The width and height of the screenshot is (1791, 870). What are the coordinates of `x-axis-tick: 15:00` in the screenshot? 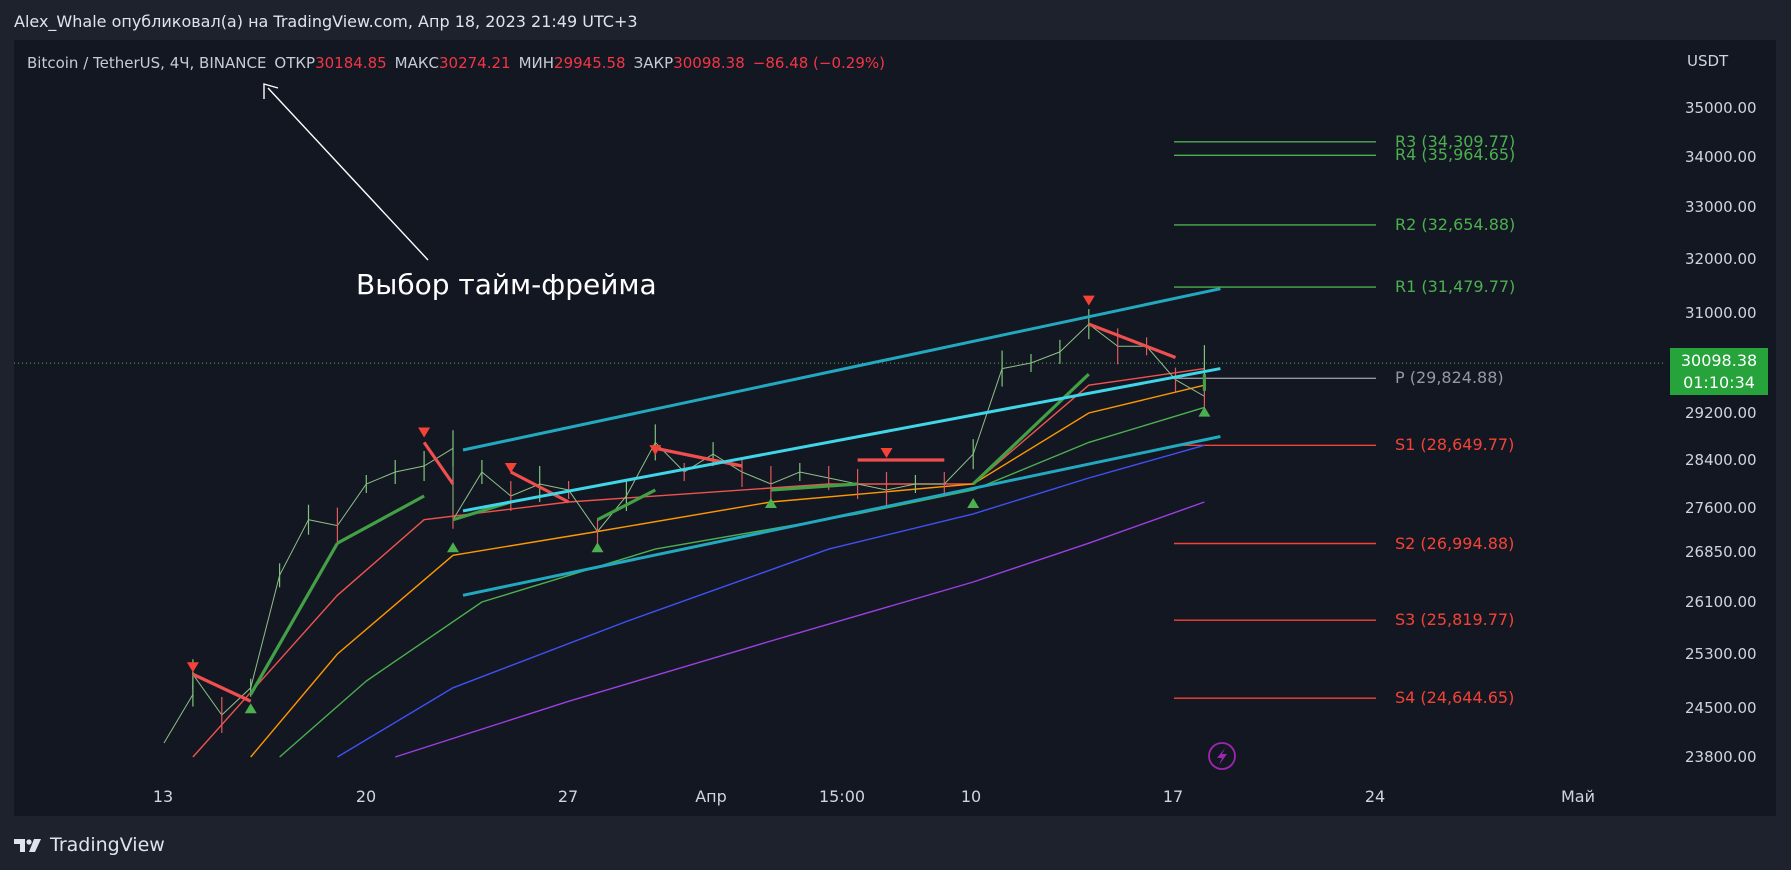 It's located at (842, 796).